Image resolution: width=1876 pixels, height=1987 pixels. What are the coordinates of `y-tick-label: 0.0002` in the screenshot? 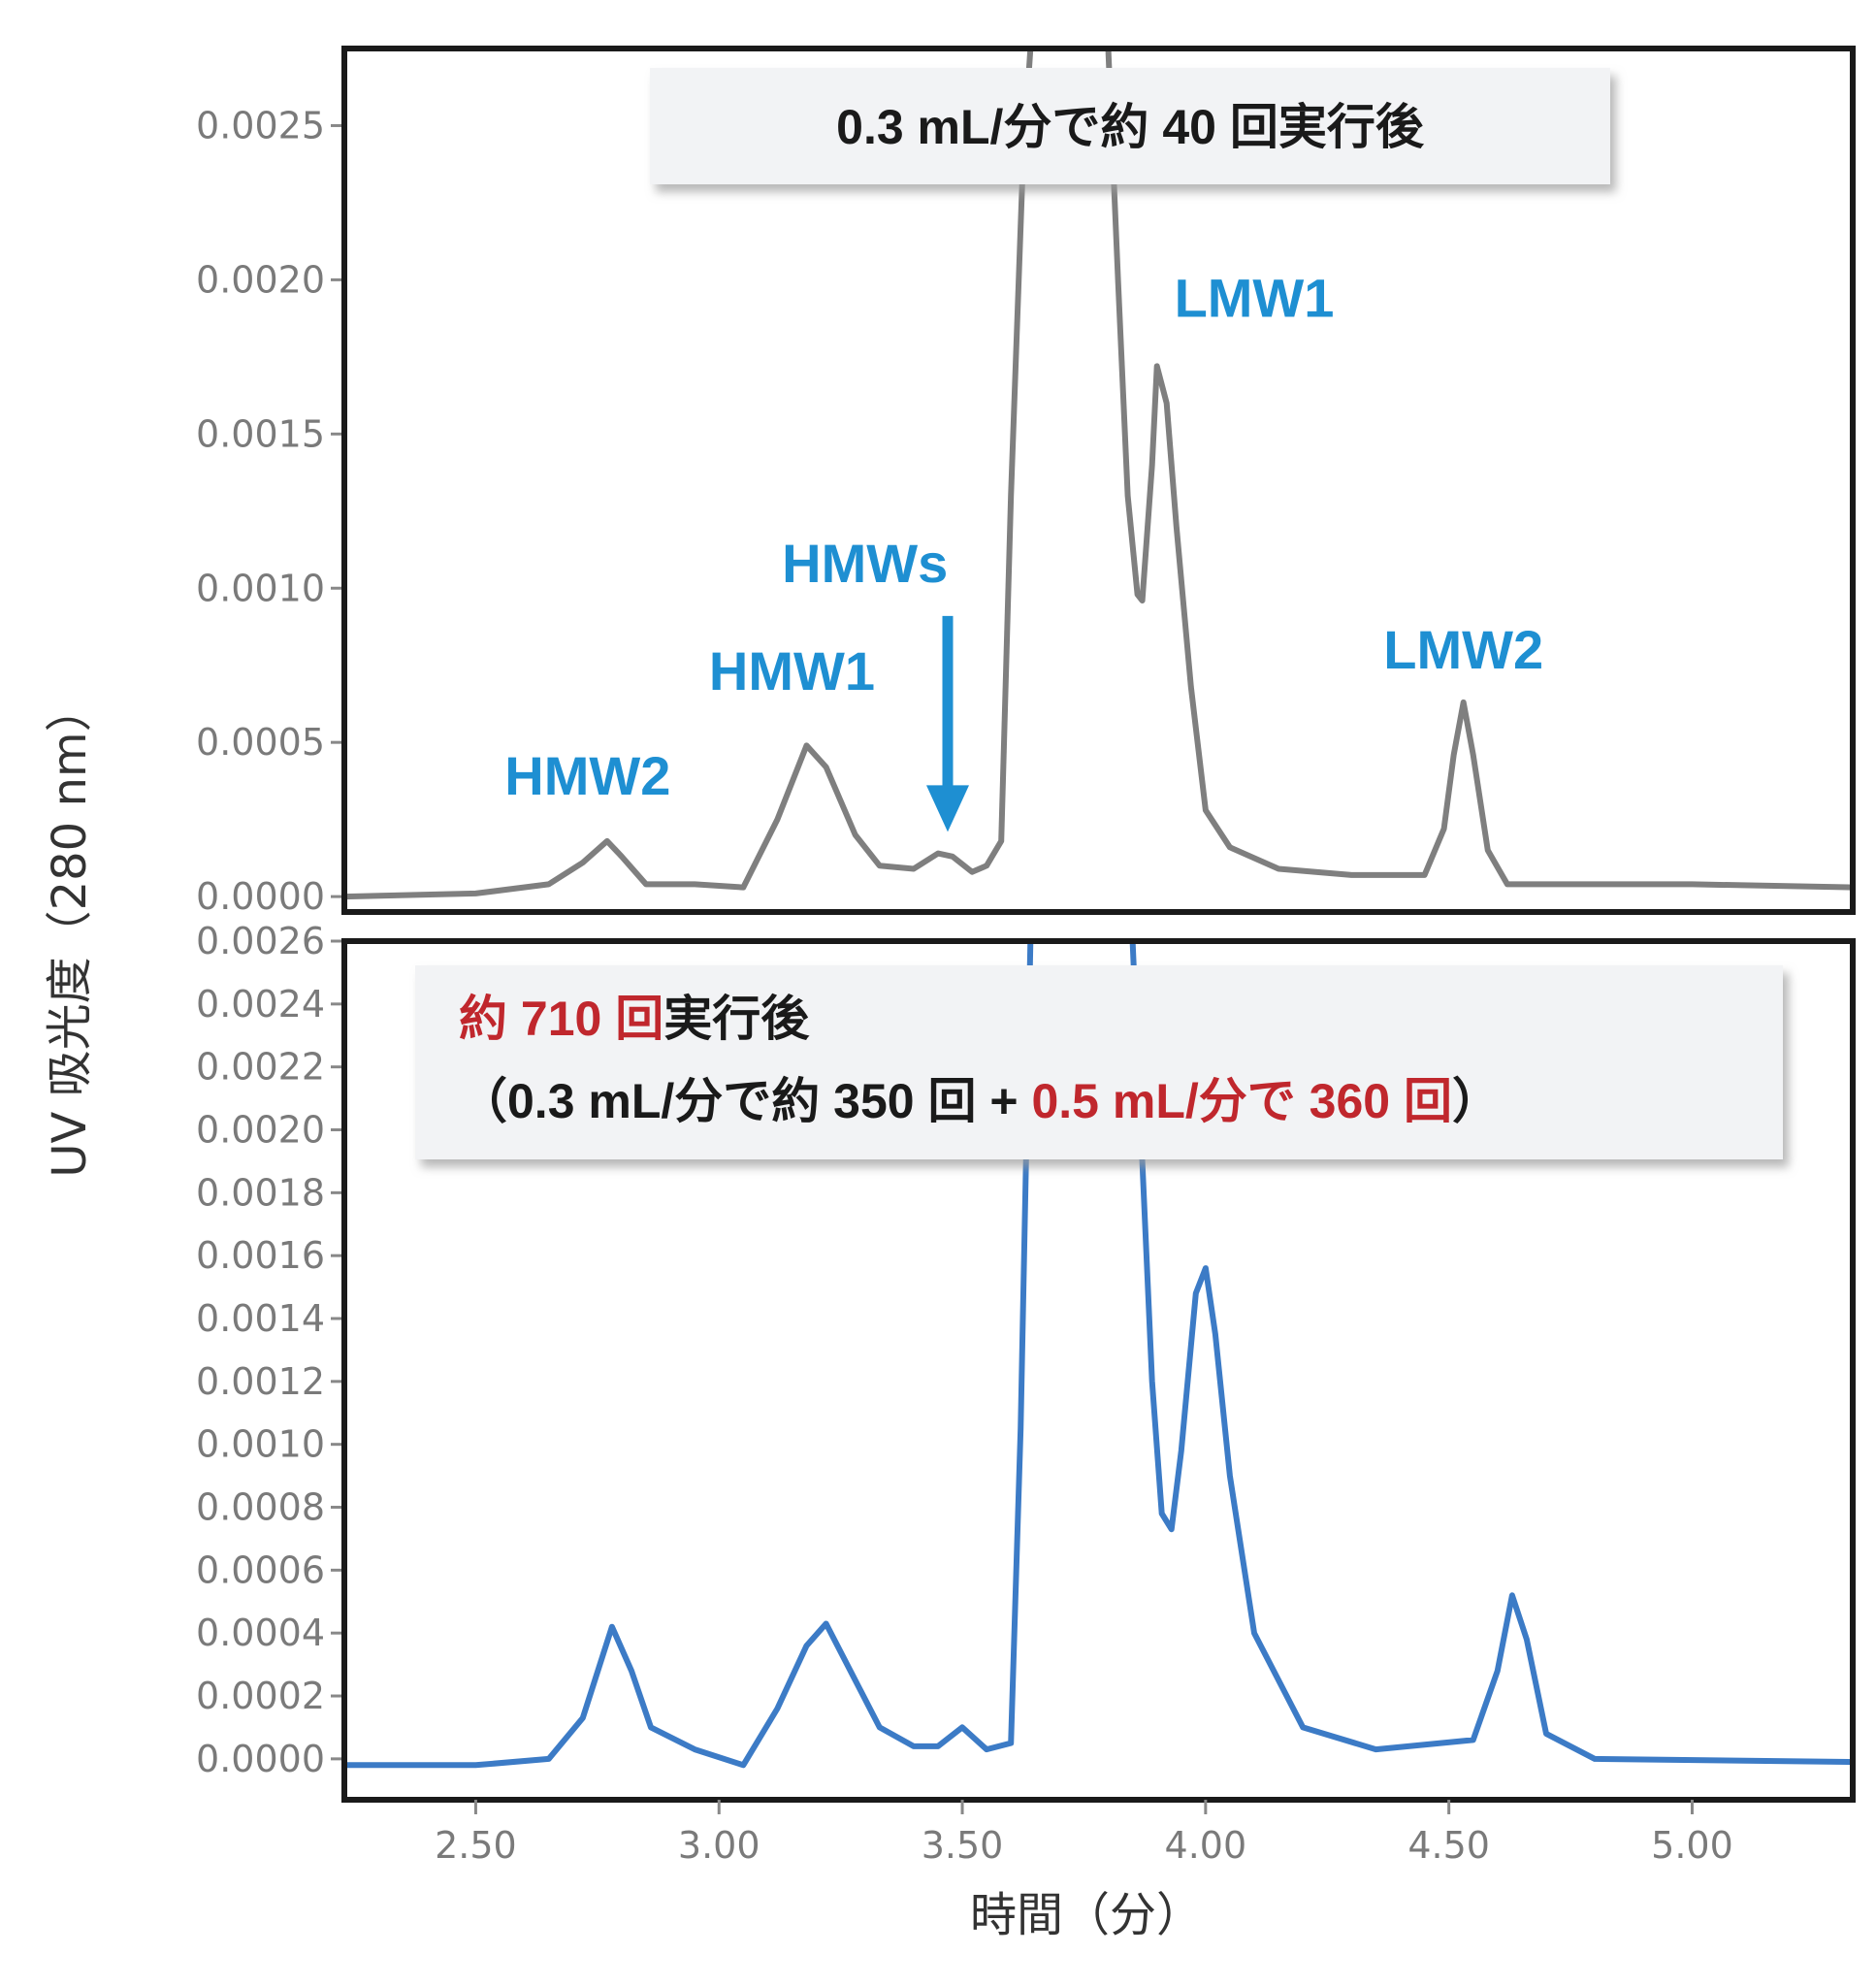 It's located at (260, 1696).